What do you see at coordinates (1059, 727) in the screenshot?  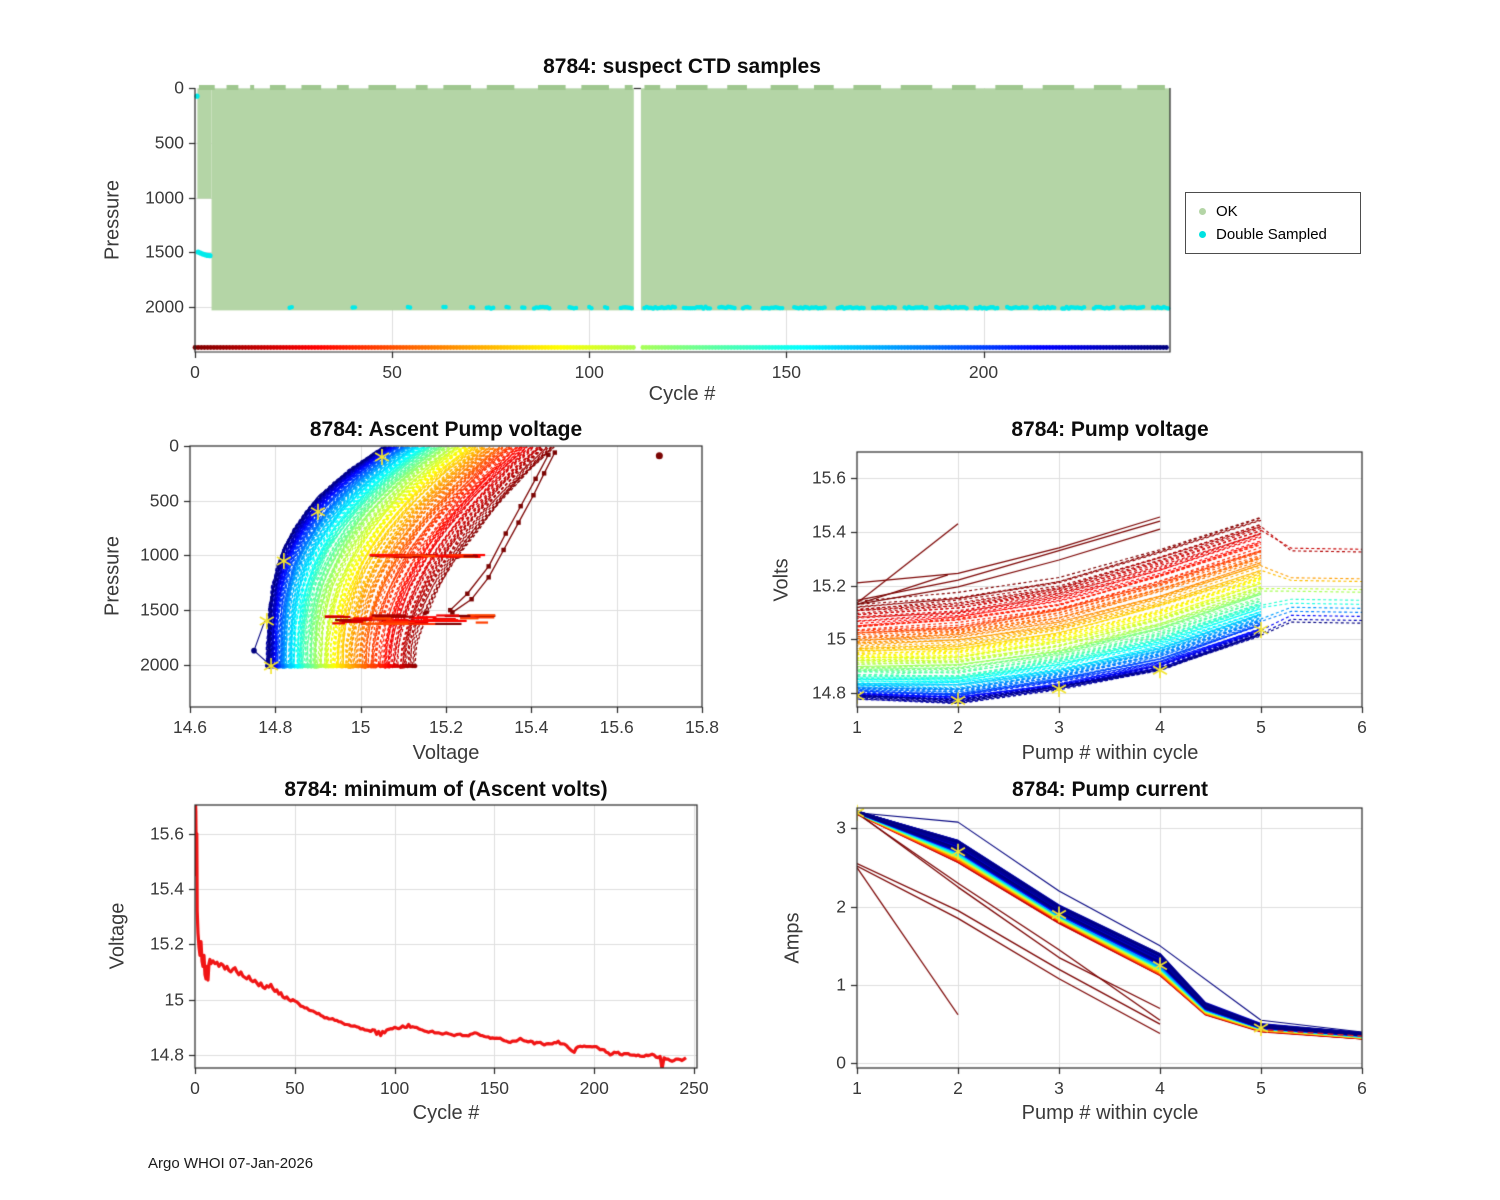 I see `pump-voltage-xtick-3: 3` at bounding box center [1059, 727].